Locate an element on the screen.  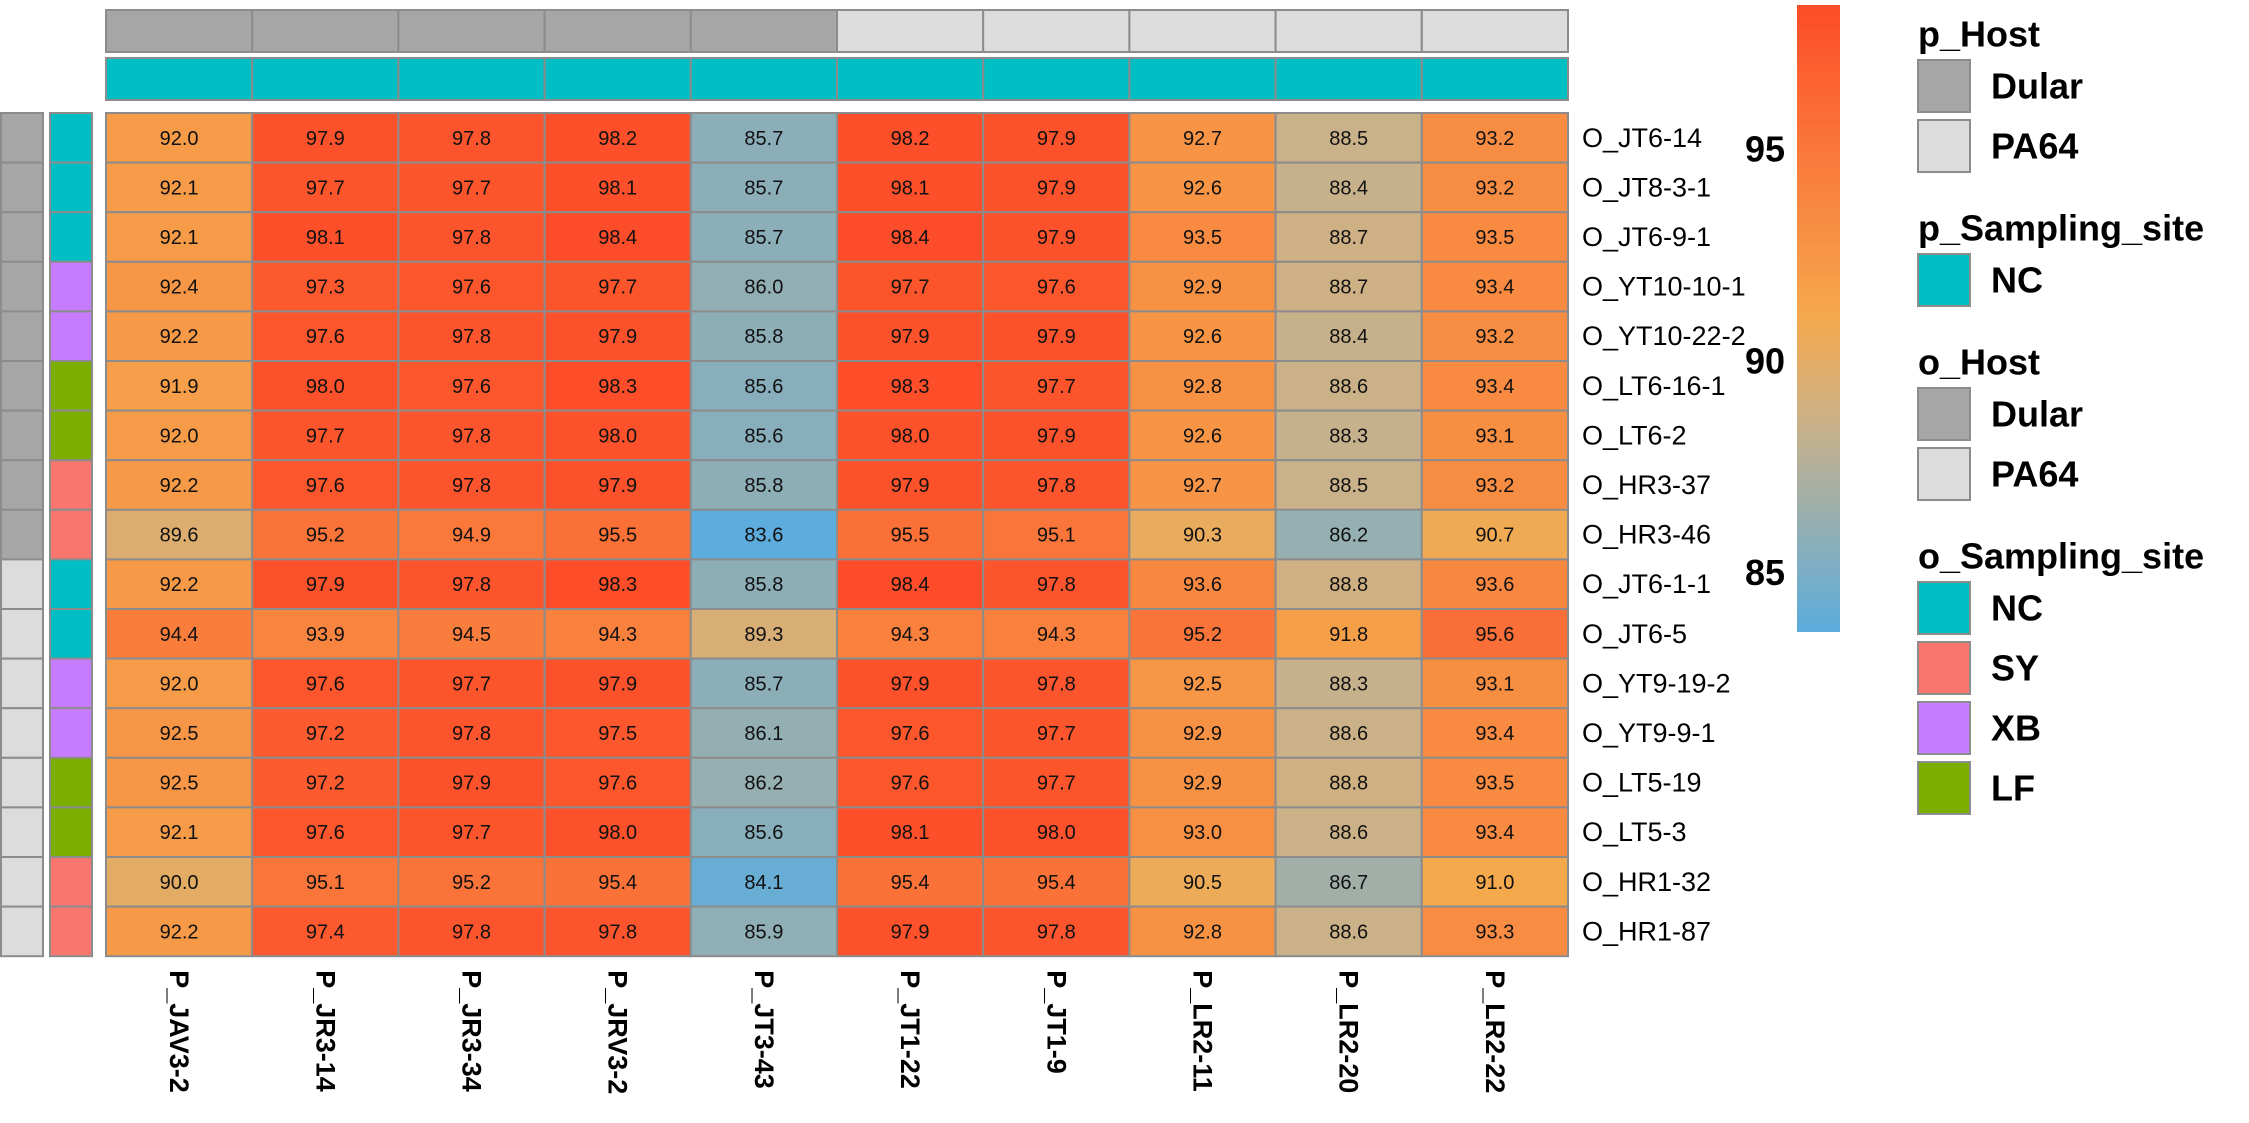
cell-value-label: 98.3 is located at coordinates (910, 387).